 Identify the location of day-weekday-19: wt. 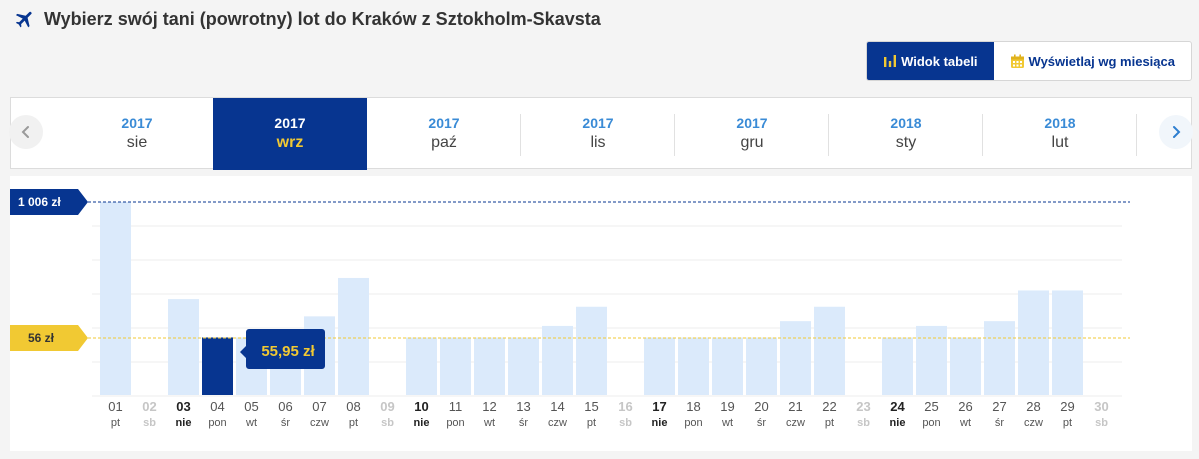
(727, 423).